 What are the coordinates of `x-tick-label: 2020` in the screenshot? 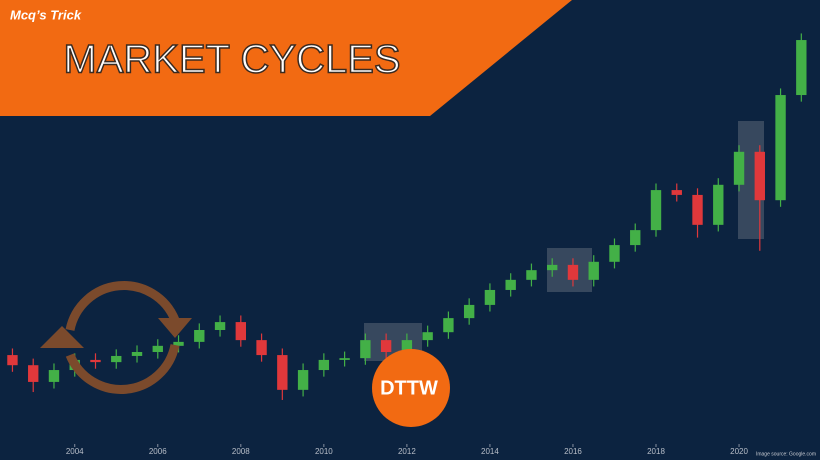 It's located at (739, 451).